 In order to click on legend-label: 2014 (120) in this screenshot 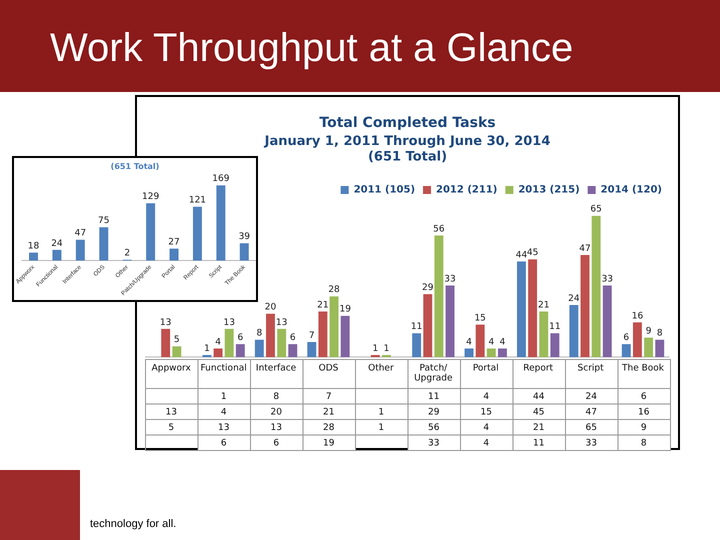, I will do `click(631, 190)`.